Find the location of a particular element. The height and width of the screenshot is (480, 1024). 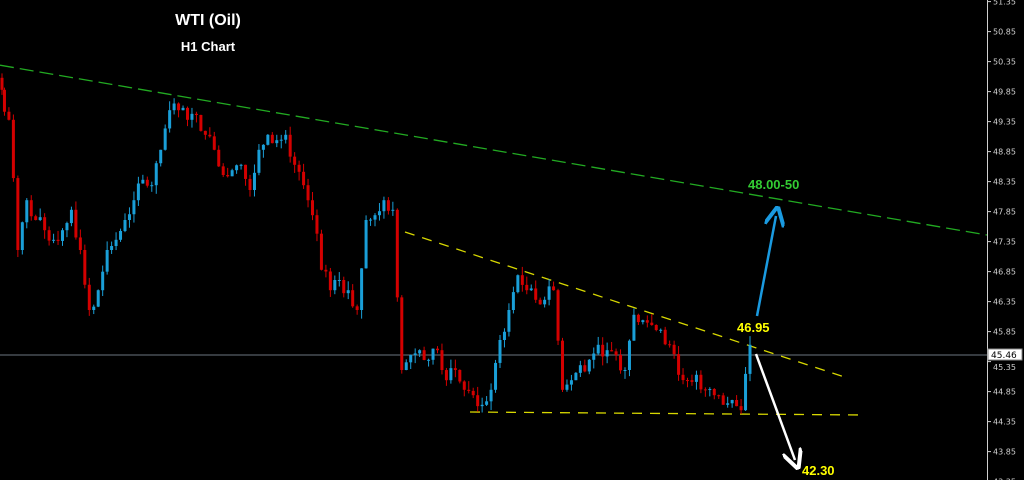

y-tick-label: 49.85 is located at coordinates (1004, 92).